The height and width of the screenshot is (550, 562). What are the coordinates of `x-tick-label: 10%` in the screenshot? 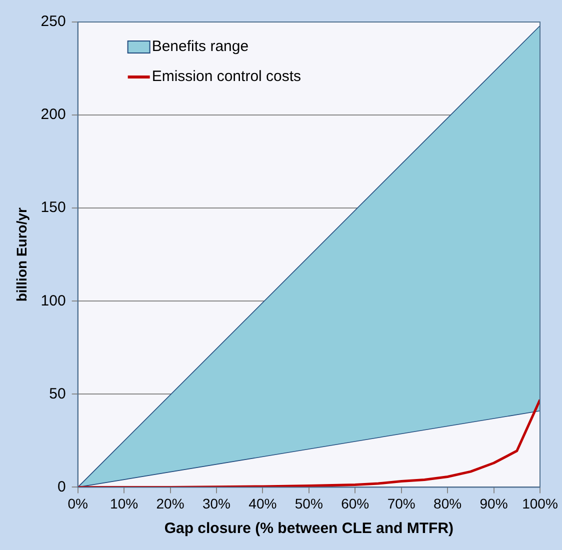 It's located at (124, 503).